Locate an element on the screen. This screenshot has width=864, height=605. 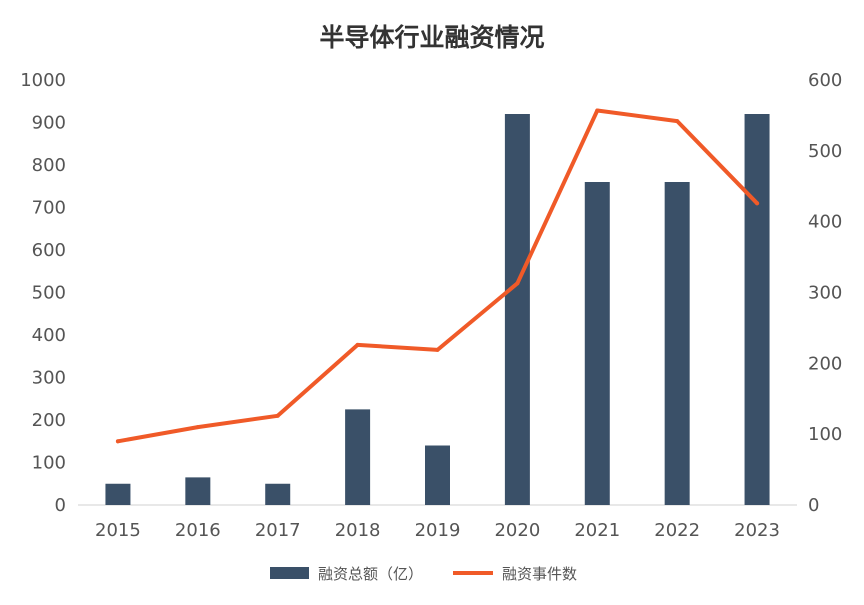
left-y-tick-label: 600 is located at coordinates (49, 250).